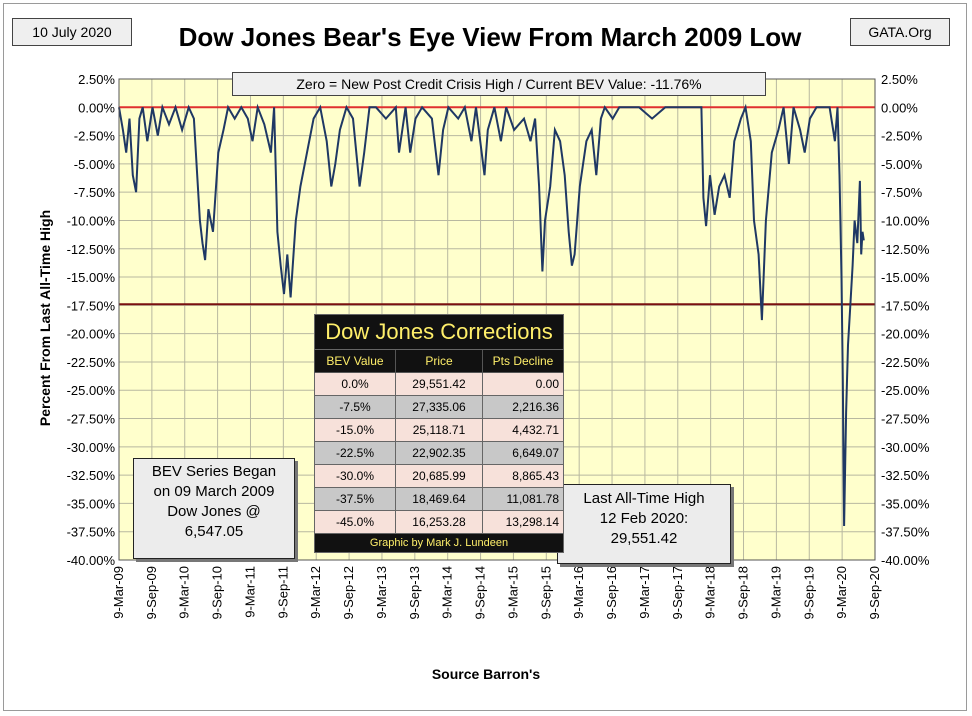 This screenshot has height=716, width=972. What do you see at coordinates (95, 136) in the screenshot?
I see `y-tick-label-left: -2.50%` at bounding box center [95, 136].